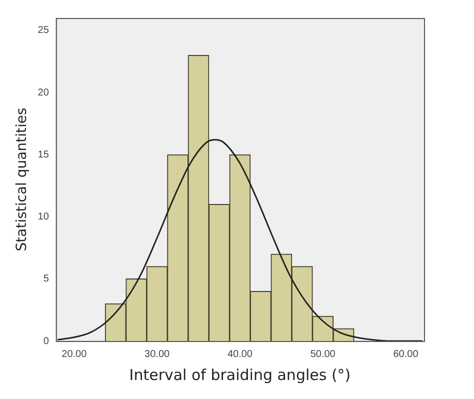 Image resolution: width=474 pixels, height=399 pixels. I want to click on x-axis-title: Interval of braiding angles (°), so click(240, 375).